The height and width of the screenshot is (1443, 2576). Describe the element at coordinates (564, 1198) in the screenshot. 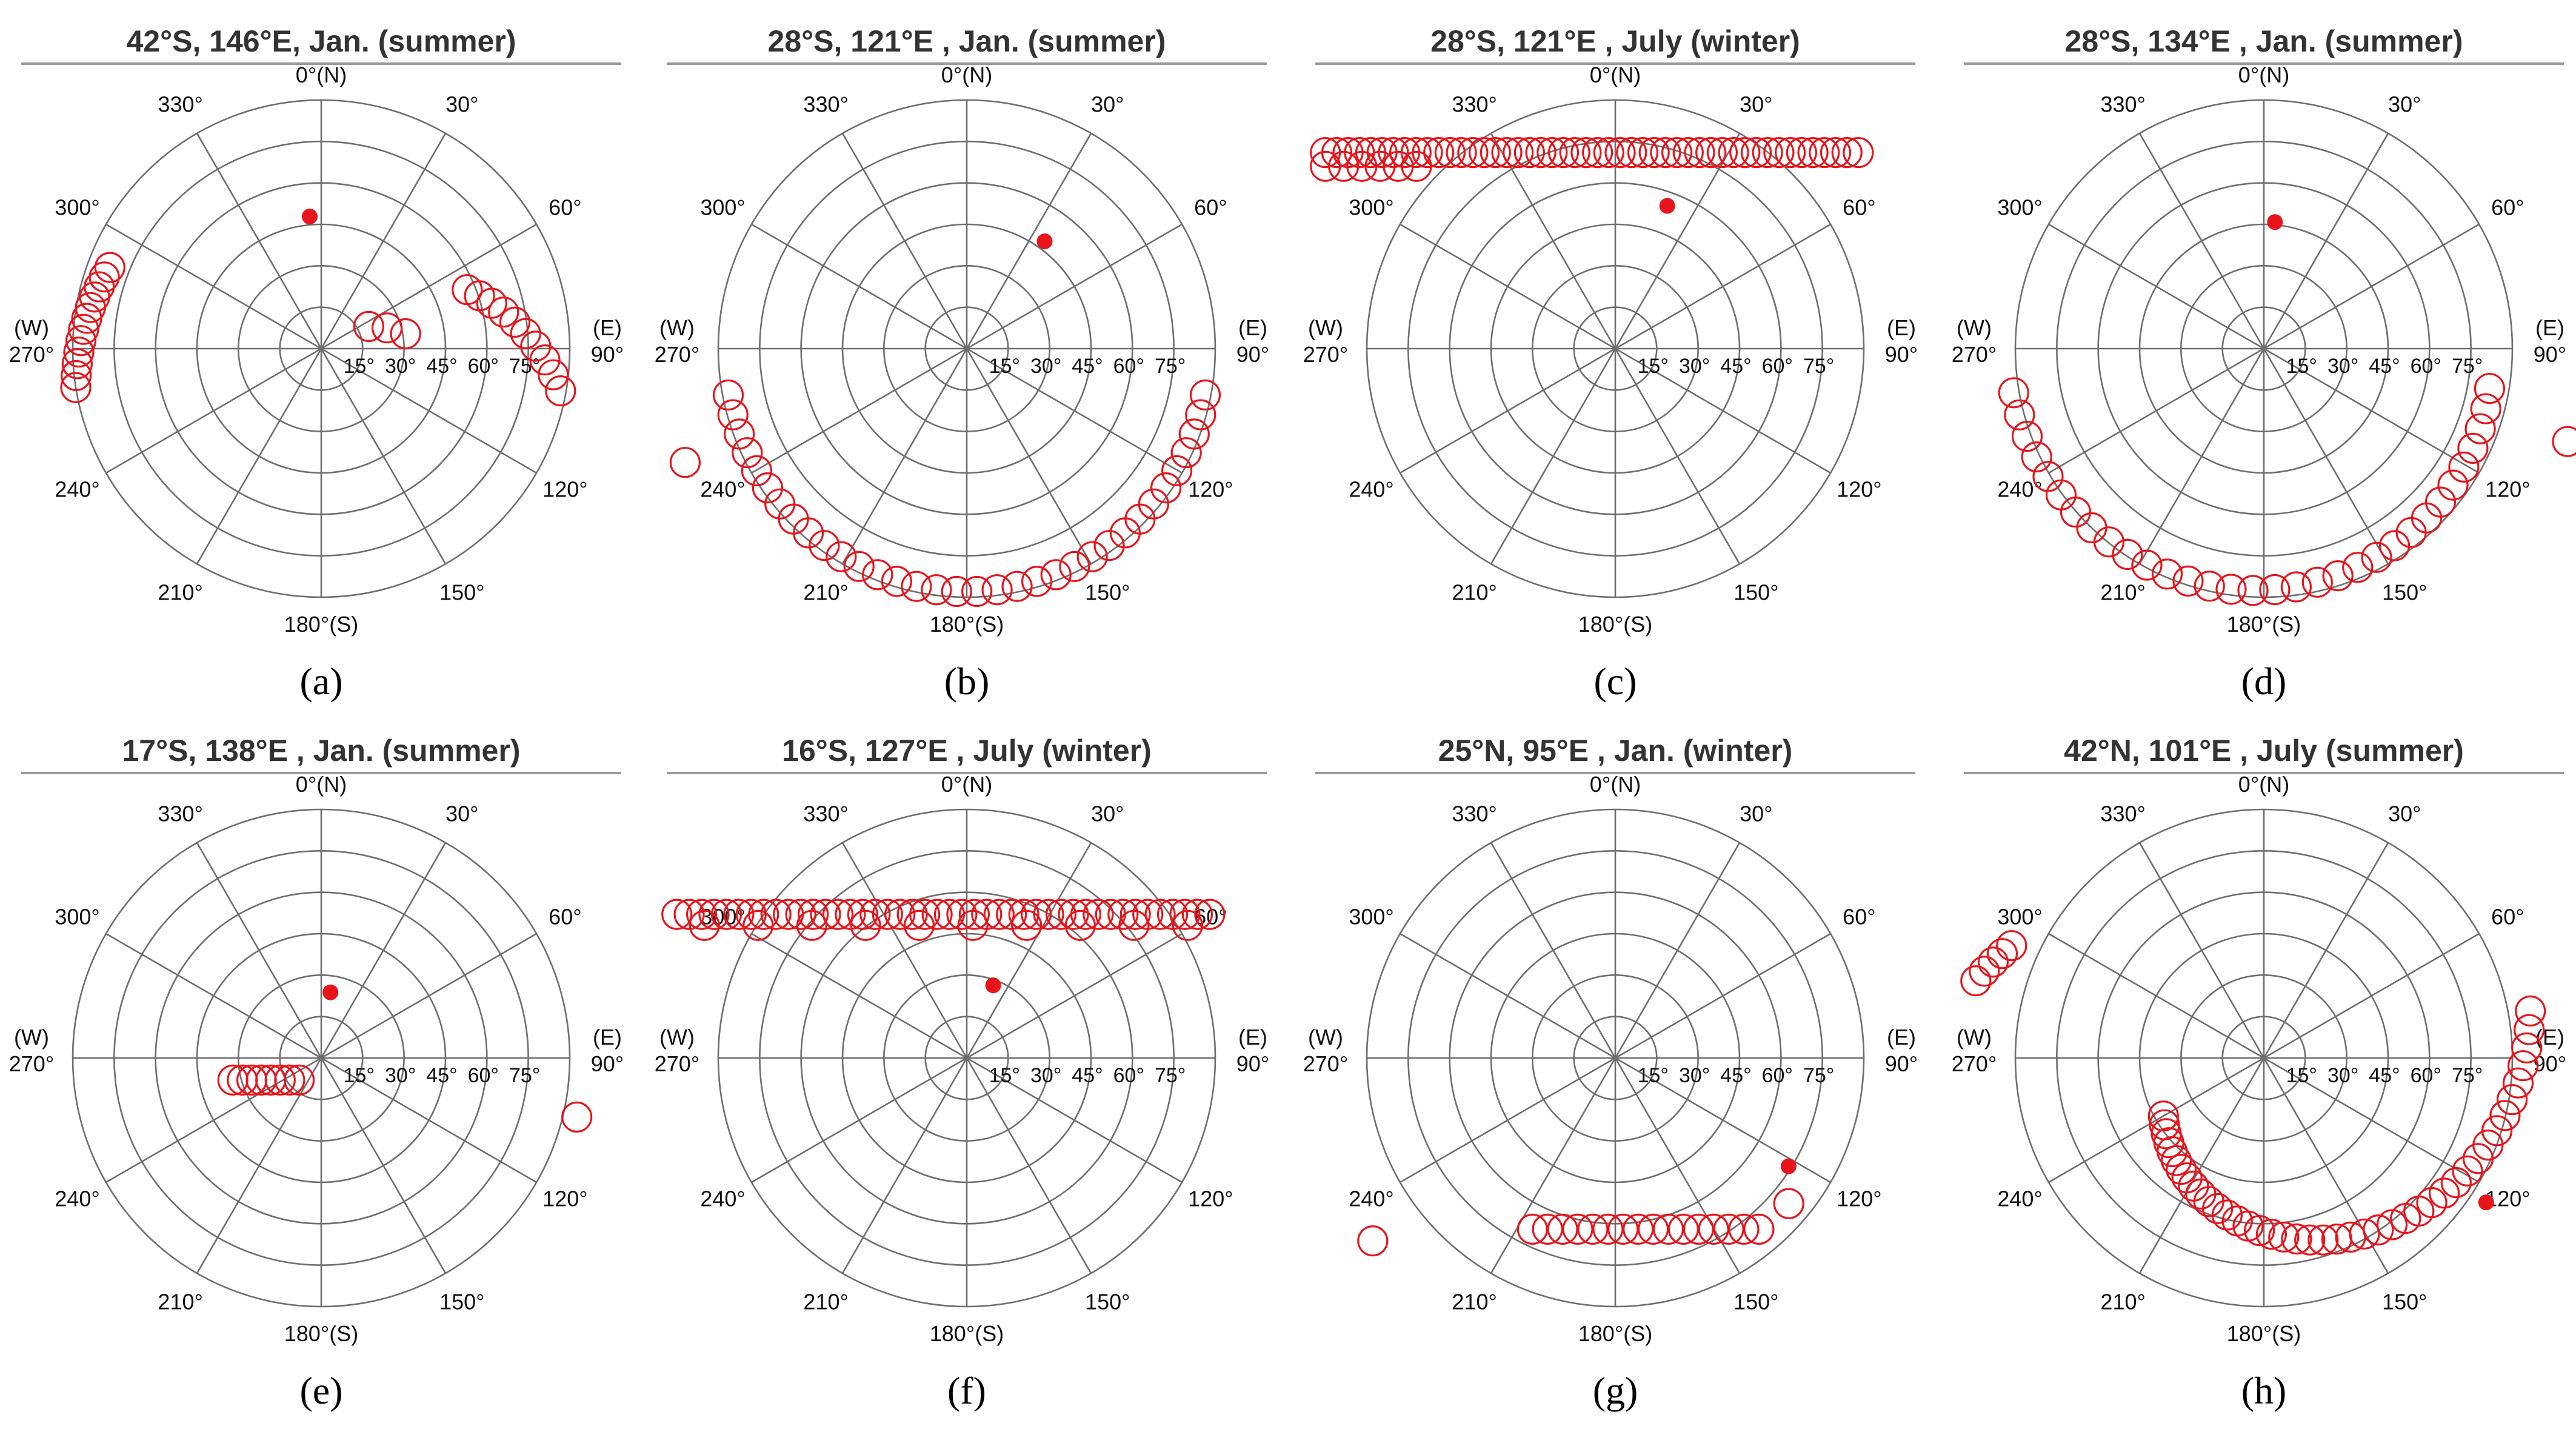

I see `azimuth-label: 120°` at that location.